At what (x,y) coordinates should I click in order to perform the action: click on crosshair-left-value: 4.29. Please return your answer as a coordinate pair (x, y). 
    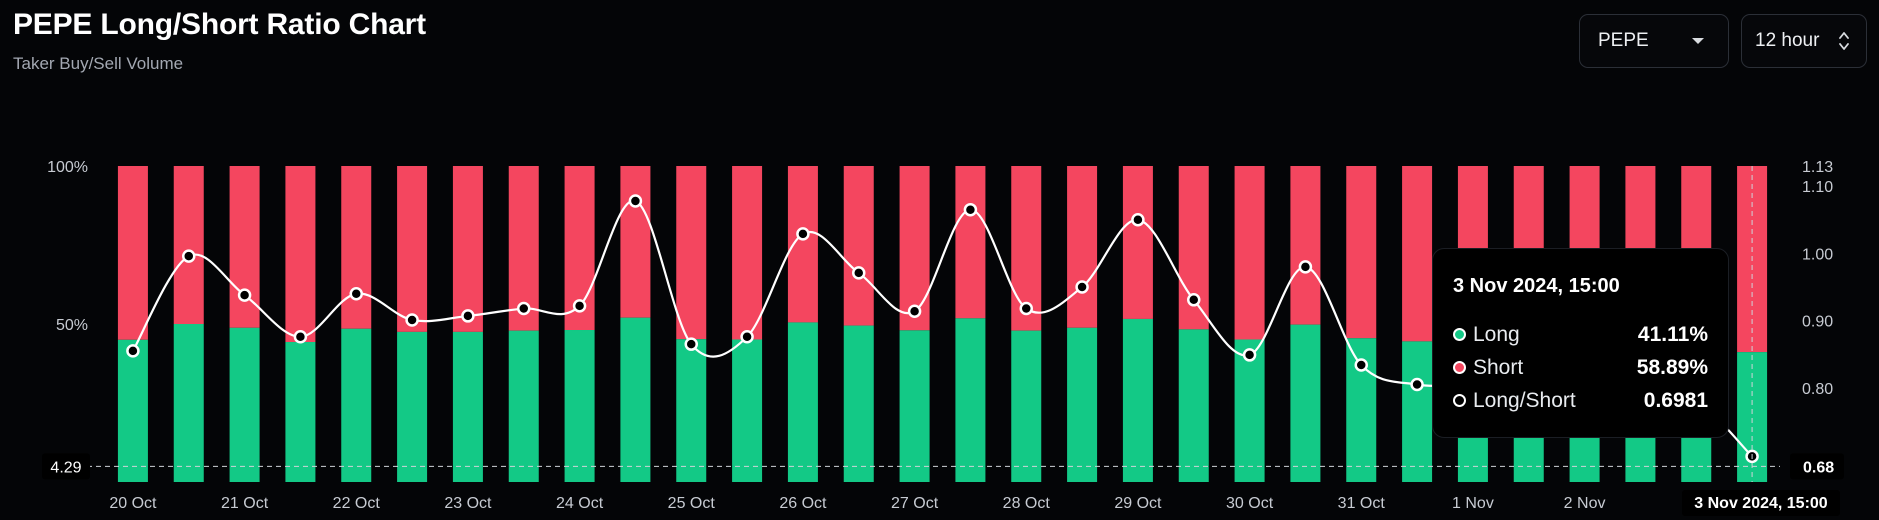
    Looking at the image, I should click on (65, 467).